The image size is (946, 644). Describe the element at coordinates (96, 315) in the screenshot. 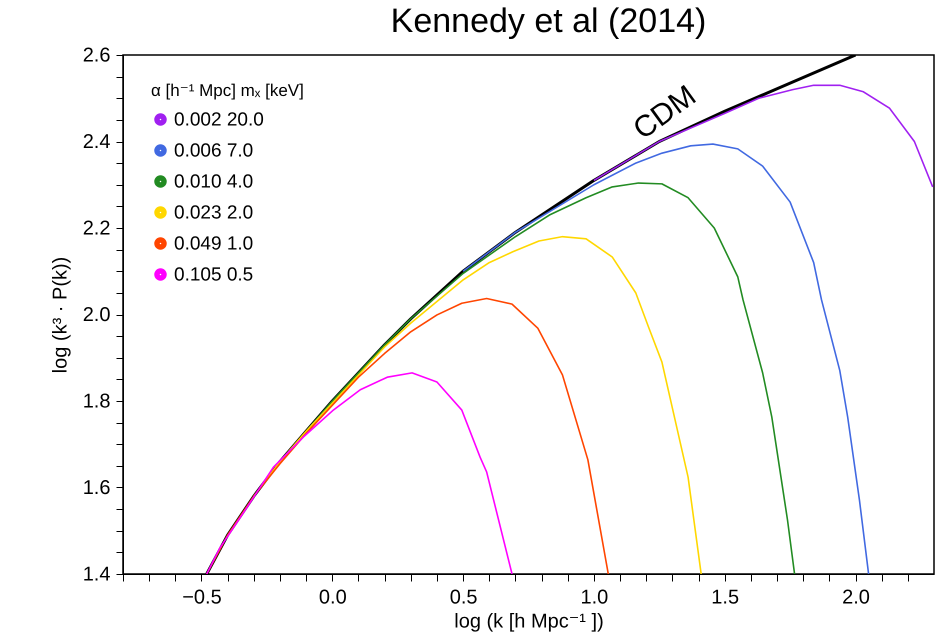

I see `y-tick-label: 2.0` at that location.